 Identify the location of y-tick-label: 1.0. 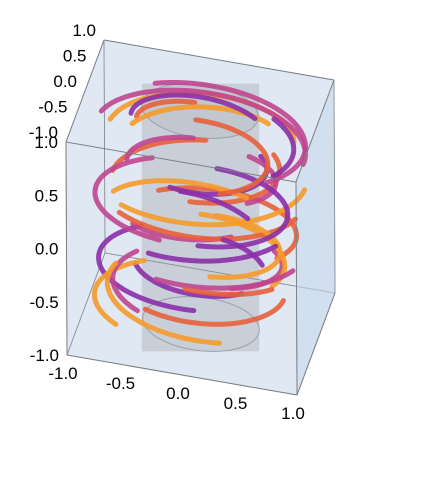
(84, 30).